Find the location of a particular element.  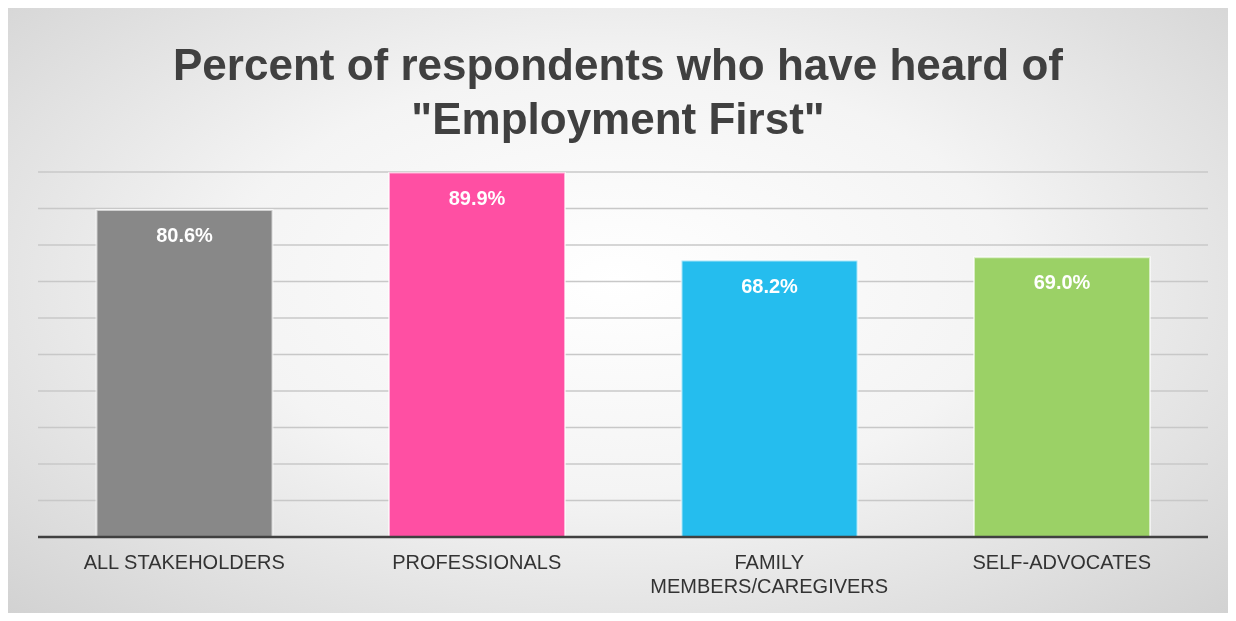

x-tick-label: SELF-ADVOCATES is located at coordinates (1062, 562).